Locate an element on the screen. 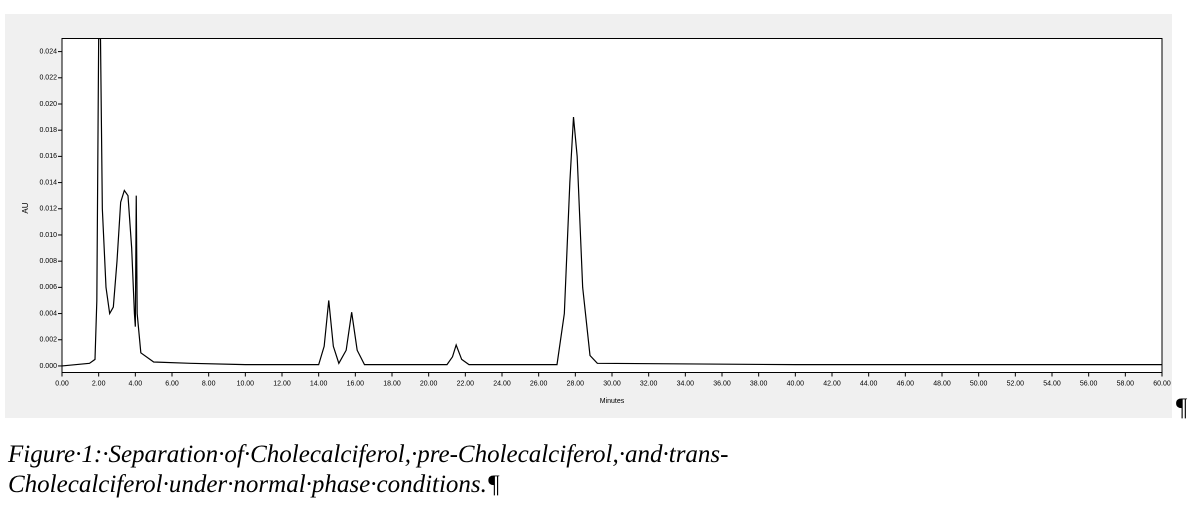  x-tick-label: 56.00 is located at coordinates (1089, 383).